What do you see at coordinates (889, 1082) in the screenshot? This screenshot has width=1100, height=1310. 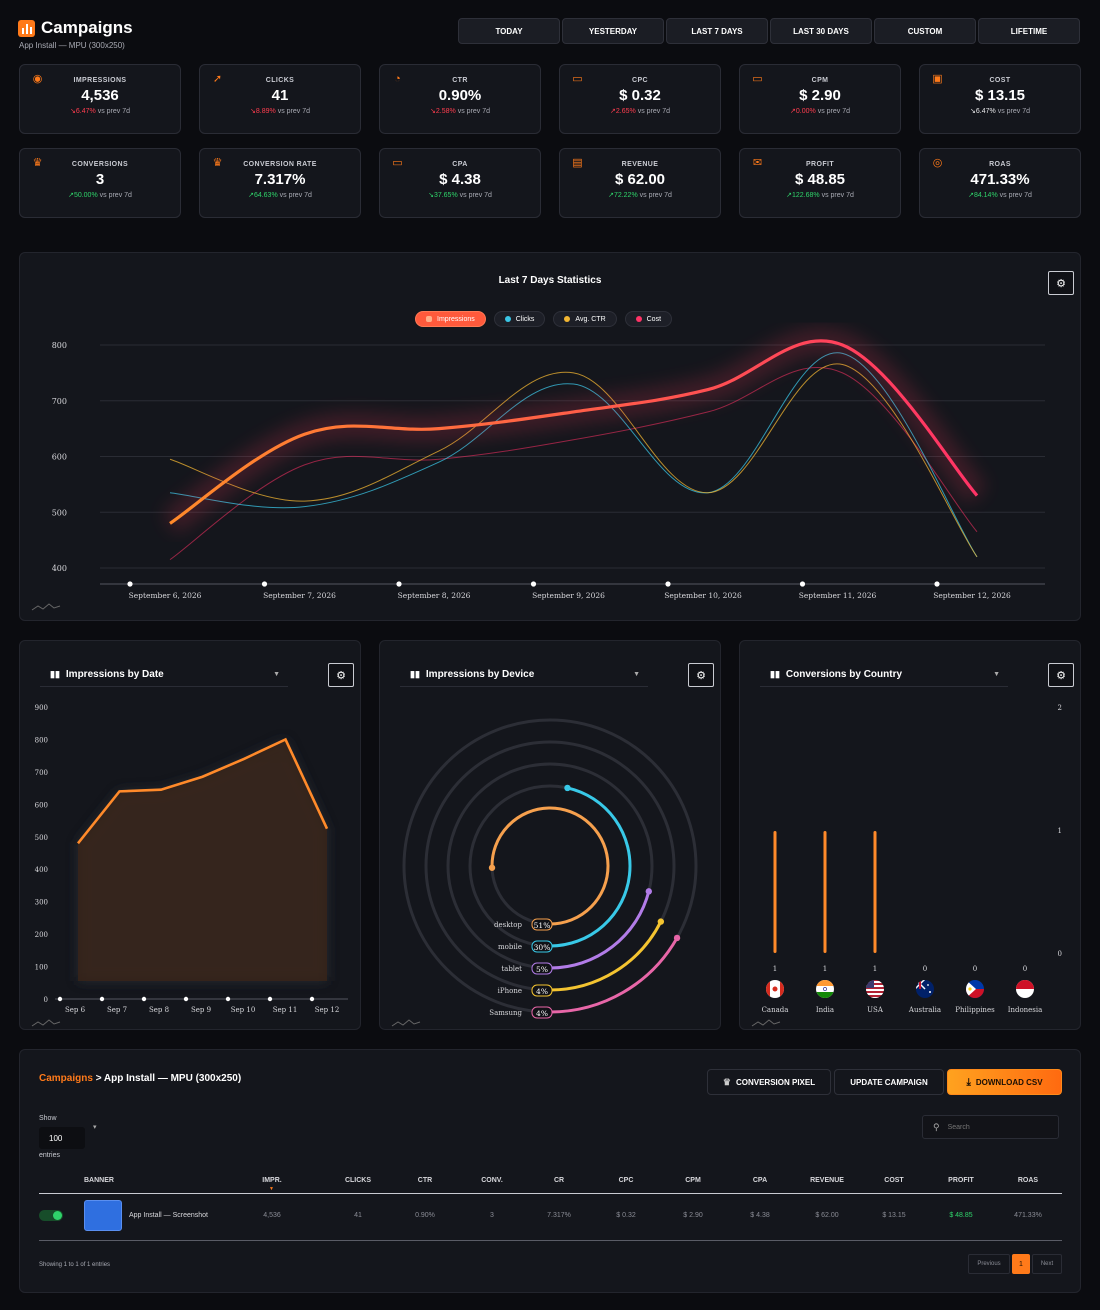 I see `update-campaign-button: UPDATE CAMPAIGN` at bounding box center [889, 1082].